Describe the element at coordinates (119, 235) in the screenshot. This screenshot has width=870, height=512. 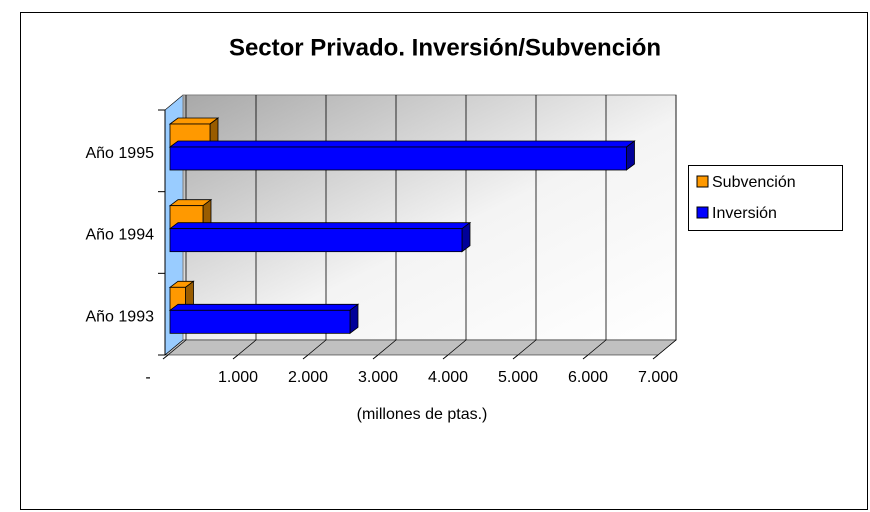
I see `y-tick-label: Año 1994` at that location.